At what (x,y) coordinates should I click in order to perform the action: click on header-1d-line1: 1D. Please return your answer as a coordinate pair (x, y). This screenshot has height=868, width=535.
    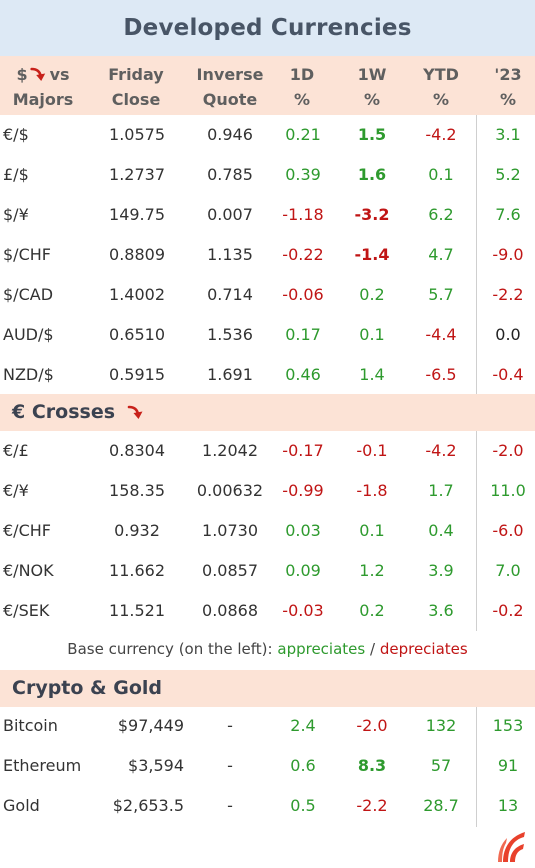
    Looking at the image, I should click on (302, 74).